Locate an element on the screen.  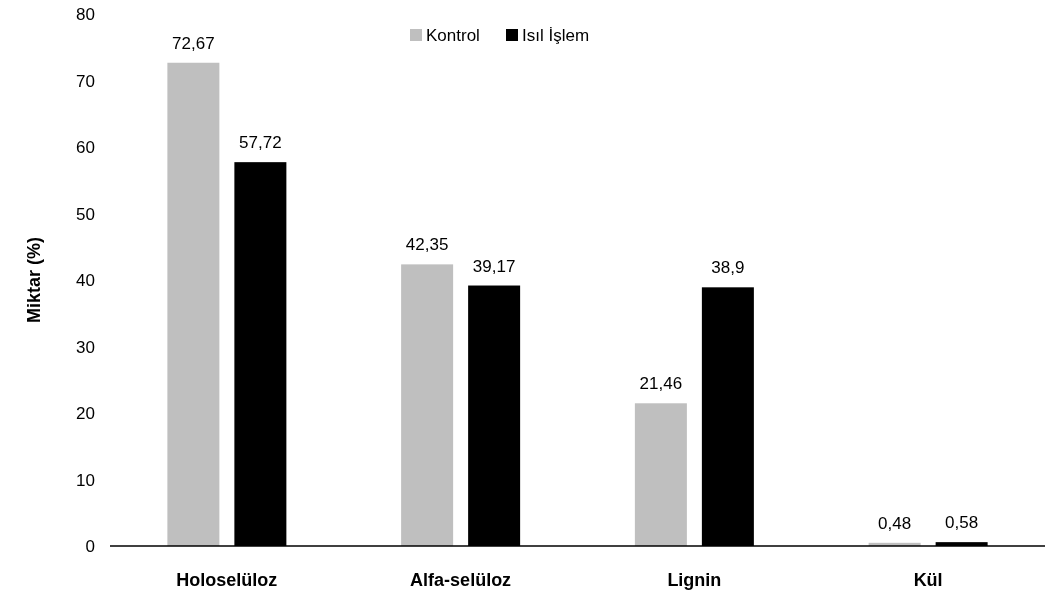
y-tick-label: 30 is located at coordinates (85, 347).